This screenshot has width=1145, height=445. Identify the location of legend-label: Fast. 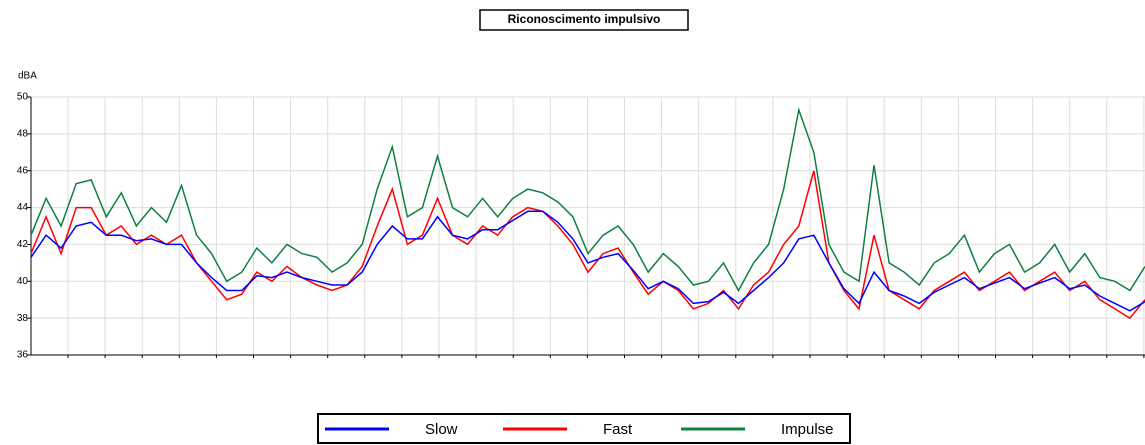
(618, 429).